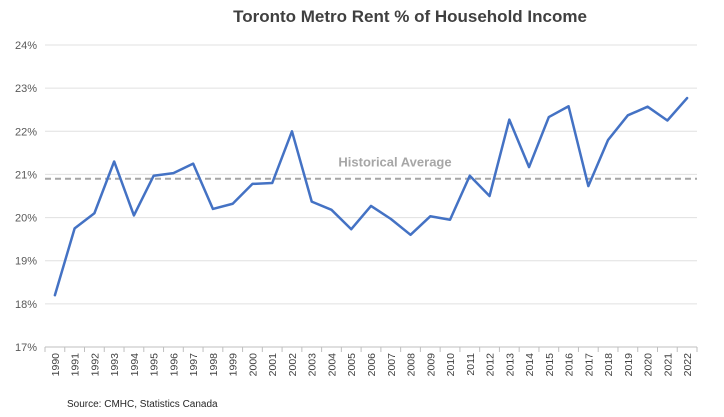 The image size is (724, 417). Describe the element at coordinates (26, 46) in the screenshot. I see `y-tick-label: 24%` at that location.